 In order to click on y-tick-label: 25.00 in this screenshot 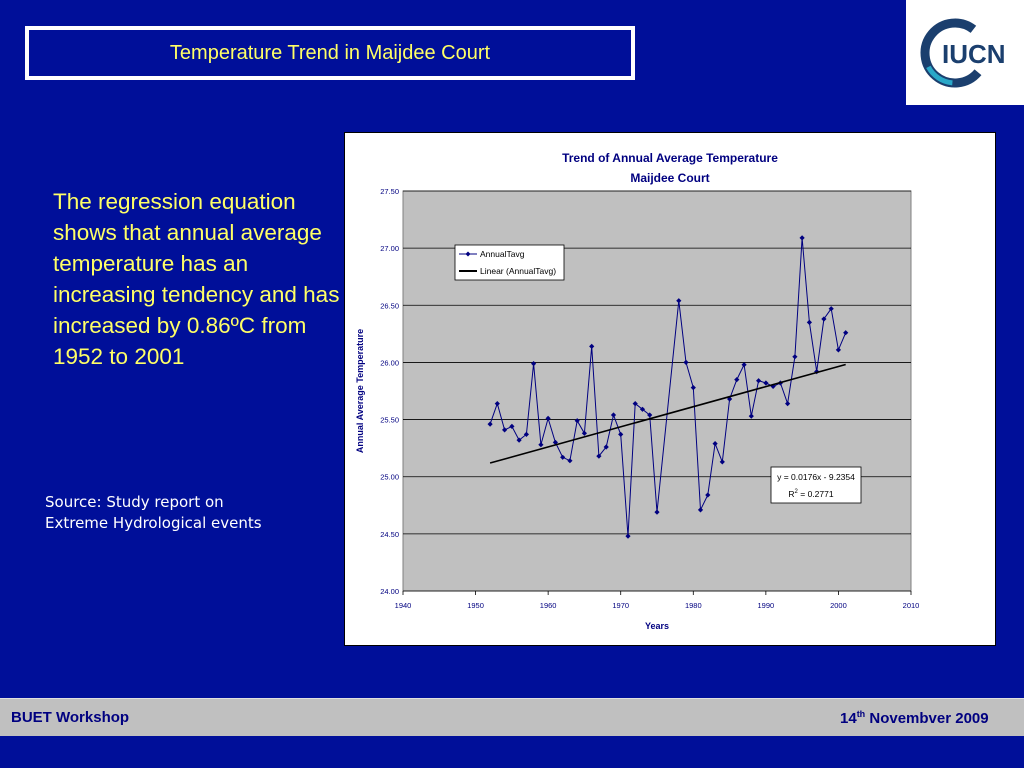, I will do `click(389, 477)`.